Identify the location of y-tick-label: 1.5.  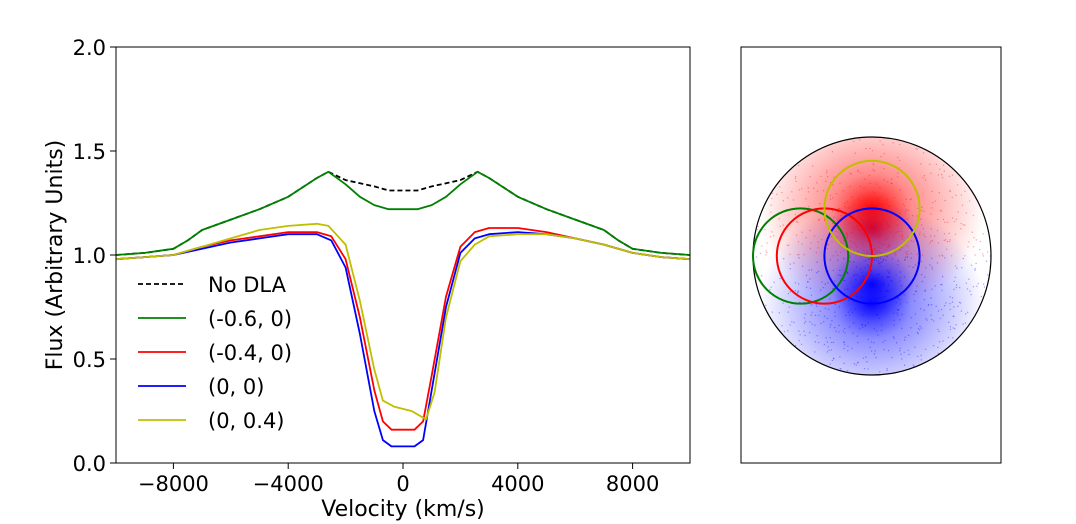
(89, 152).